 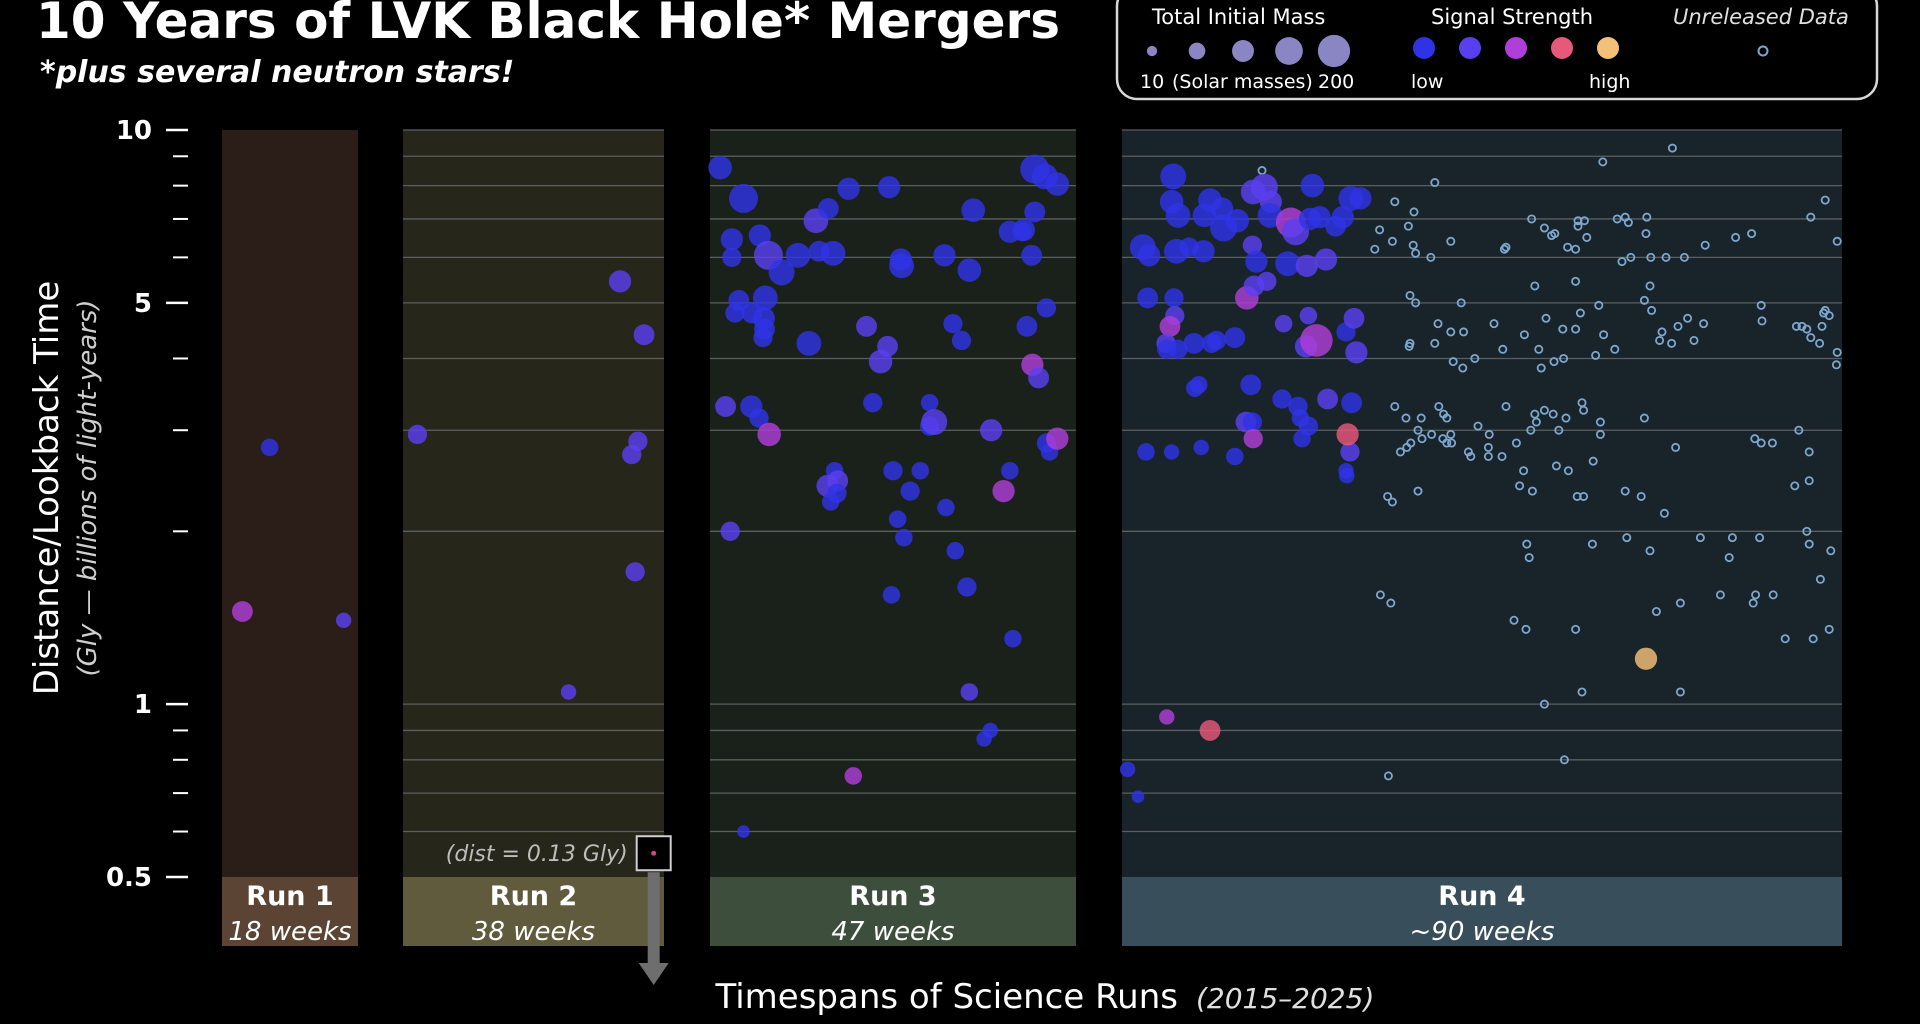 What do you see at coordinates (892, 932) in the screenshot?
I see `run-duration: 47 weeks` at bounding box center [892, 932].